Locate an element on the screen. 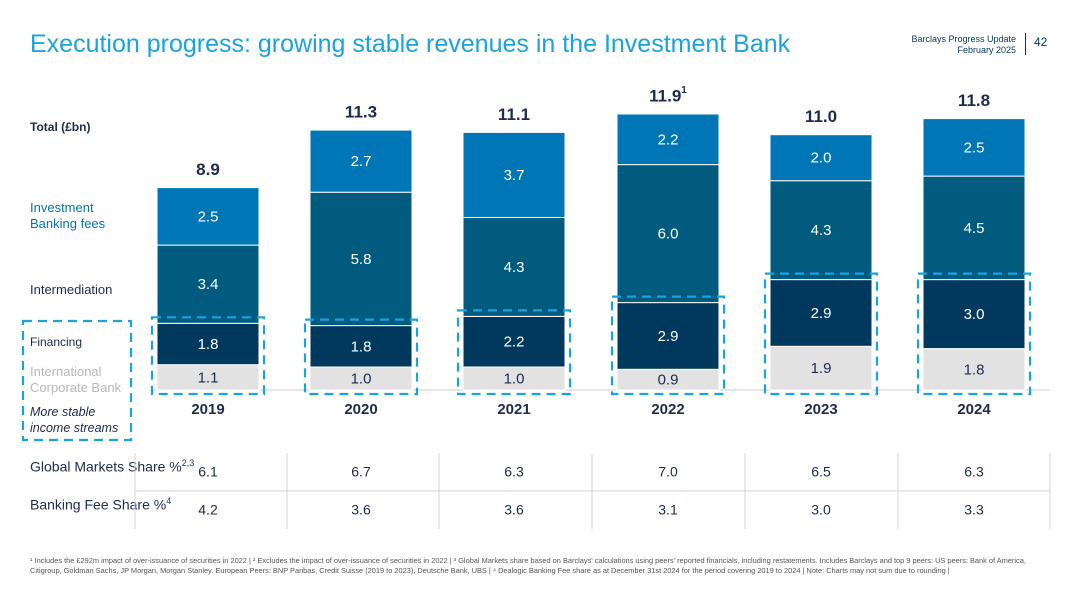 Image resolution: width=1080 pixels, height=607 pixels. data-label-intermediation-2021: 4.3 is located at coordinates (514, 267).